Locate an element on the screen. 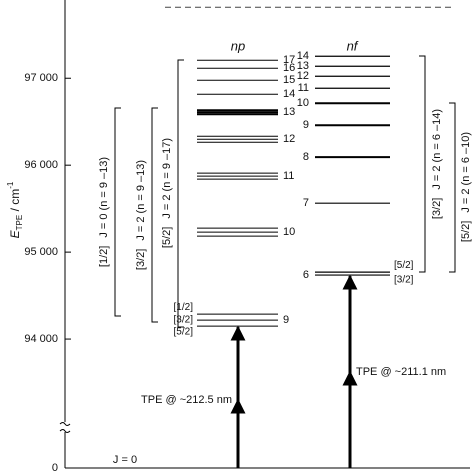  series-name: np is located at coordinates (238, 45).